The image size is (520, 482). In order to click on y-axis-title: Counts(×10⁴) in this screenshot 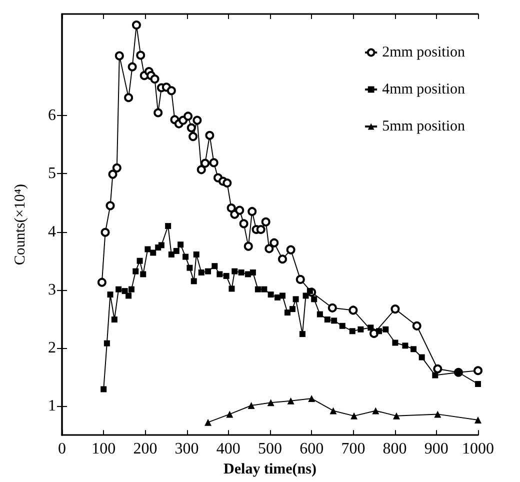, I will do `click(20, 225)`.